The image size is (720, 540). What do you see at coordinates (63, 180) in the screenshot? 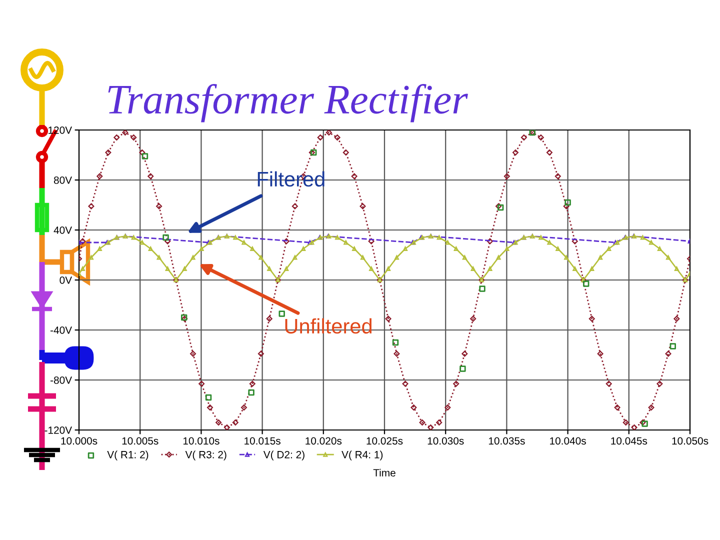
I see `y-tick-label: 80V` at bounding box center [63, 180].